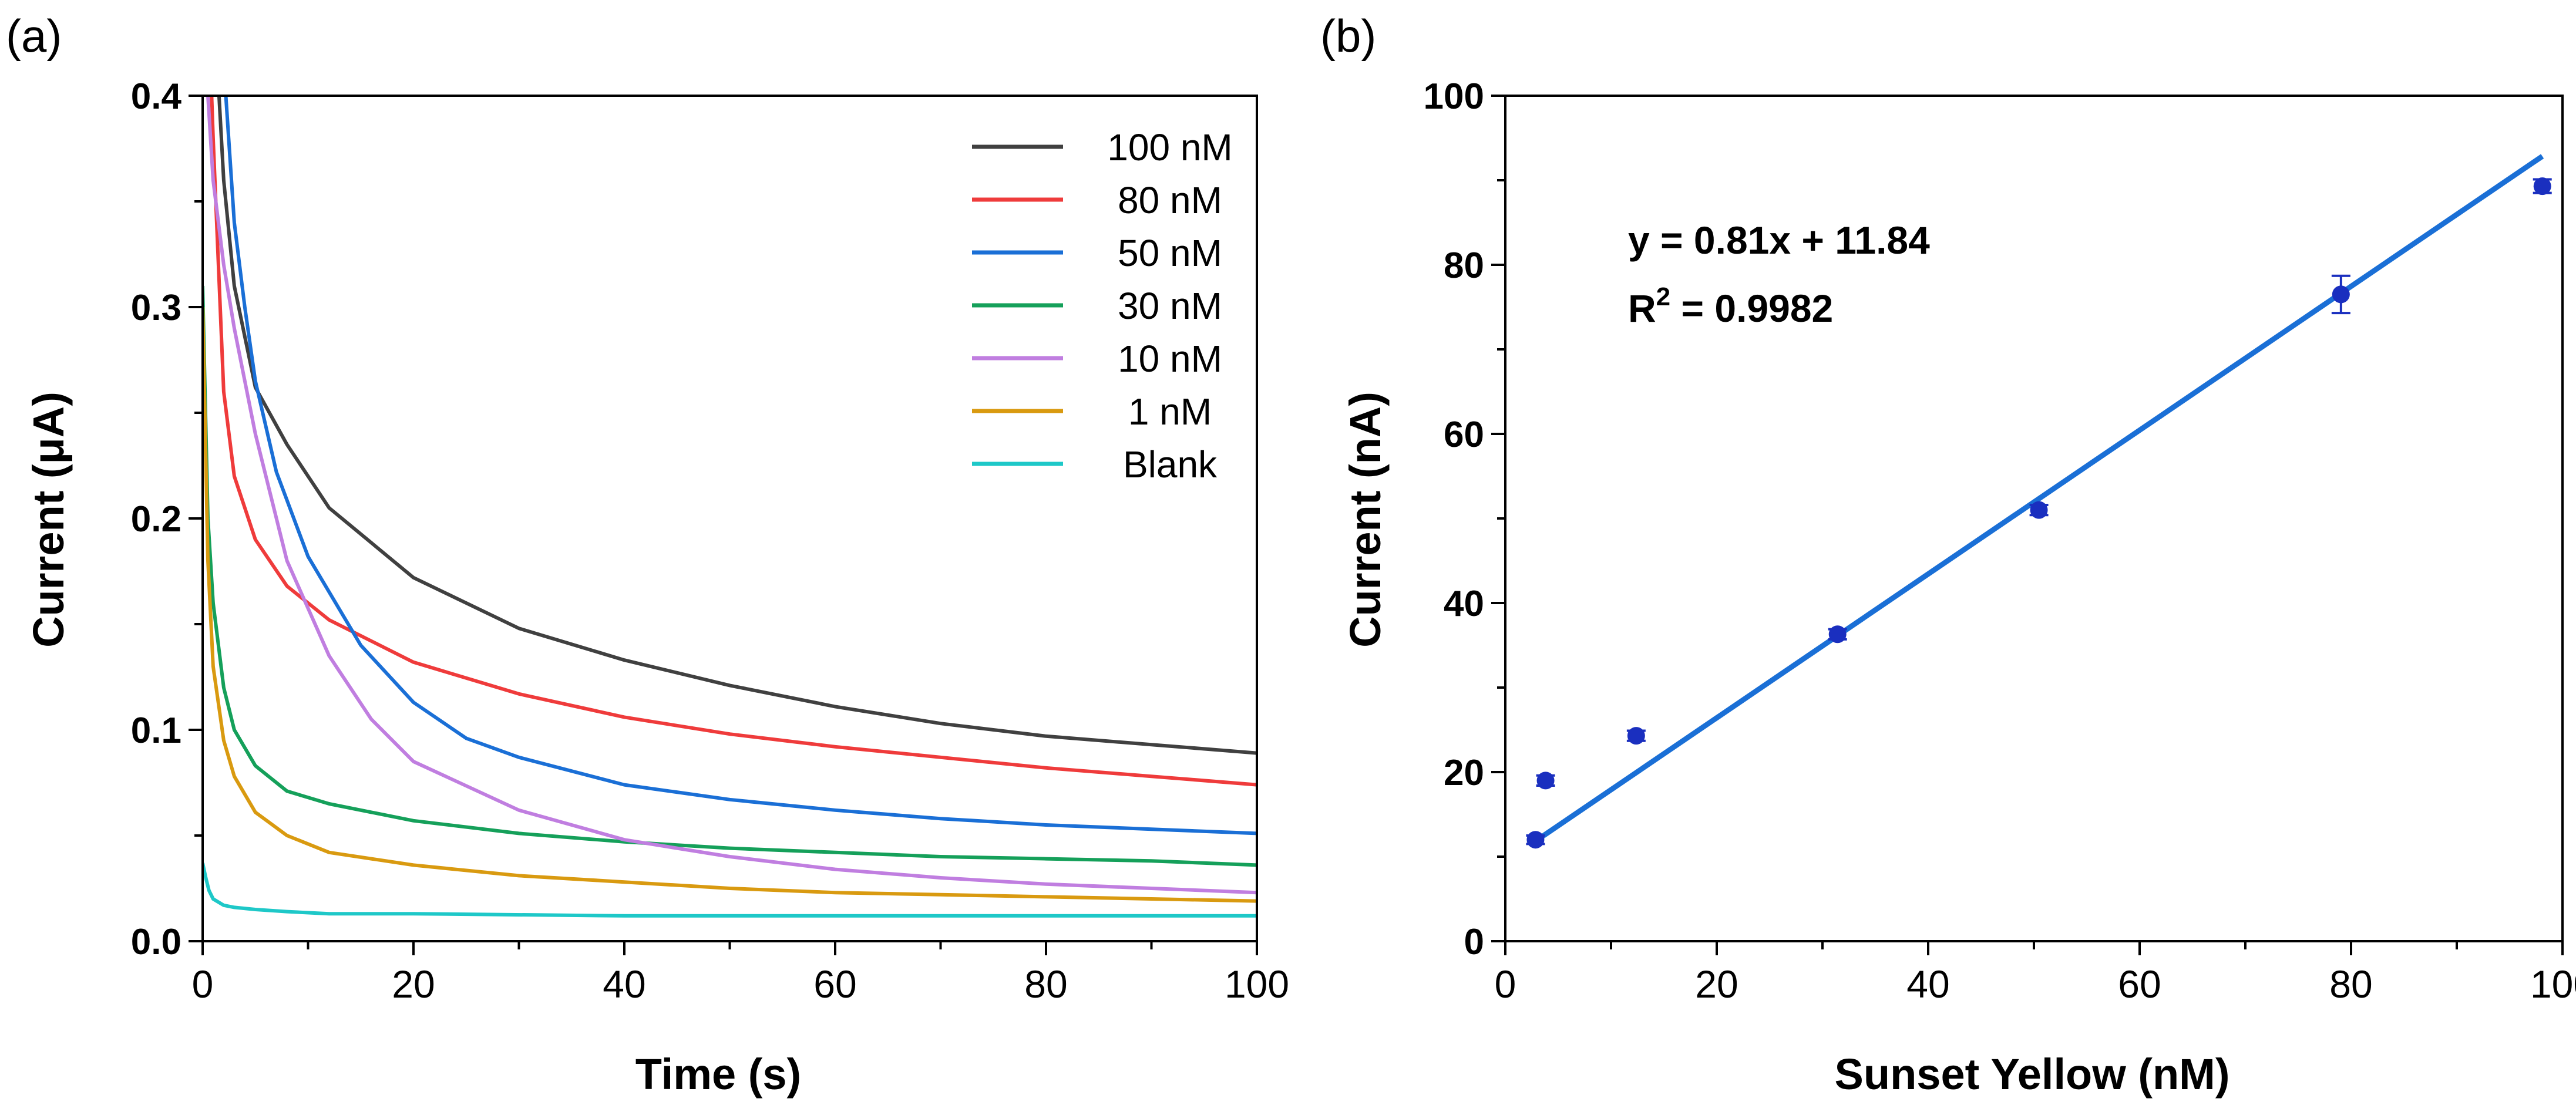  Describe the element at coordinates (1045, 984) in the screenshot. I see `panel-a-x-tick-label: 80` at that location.